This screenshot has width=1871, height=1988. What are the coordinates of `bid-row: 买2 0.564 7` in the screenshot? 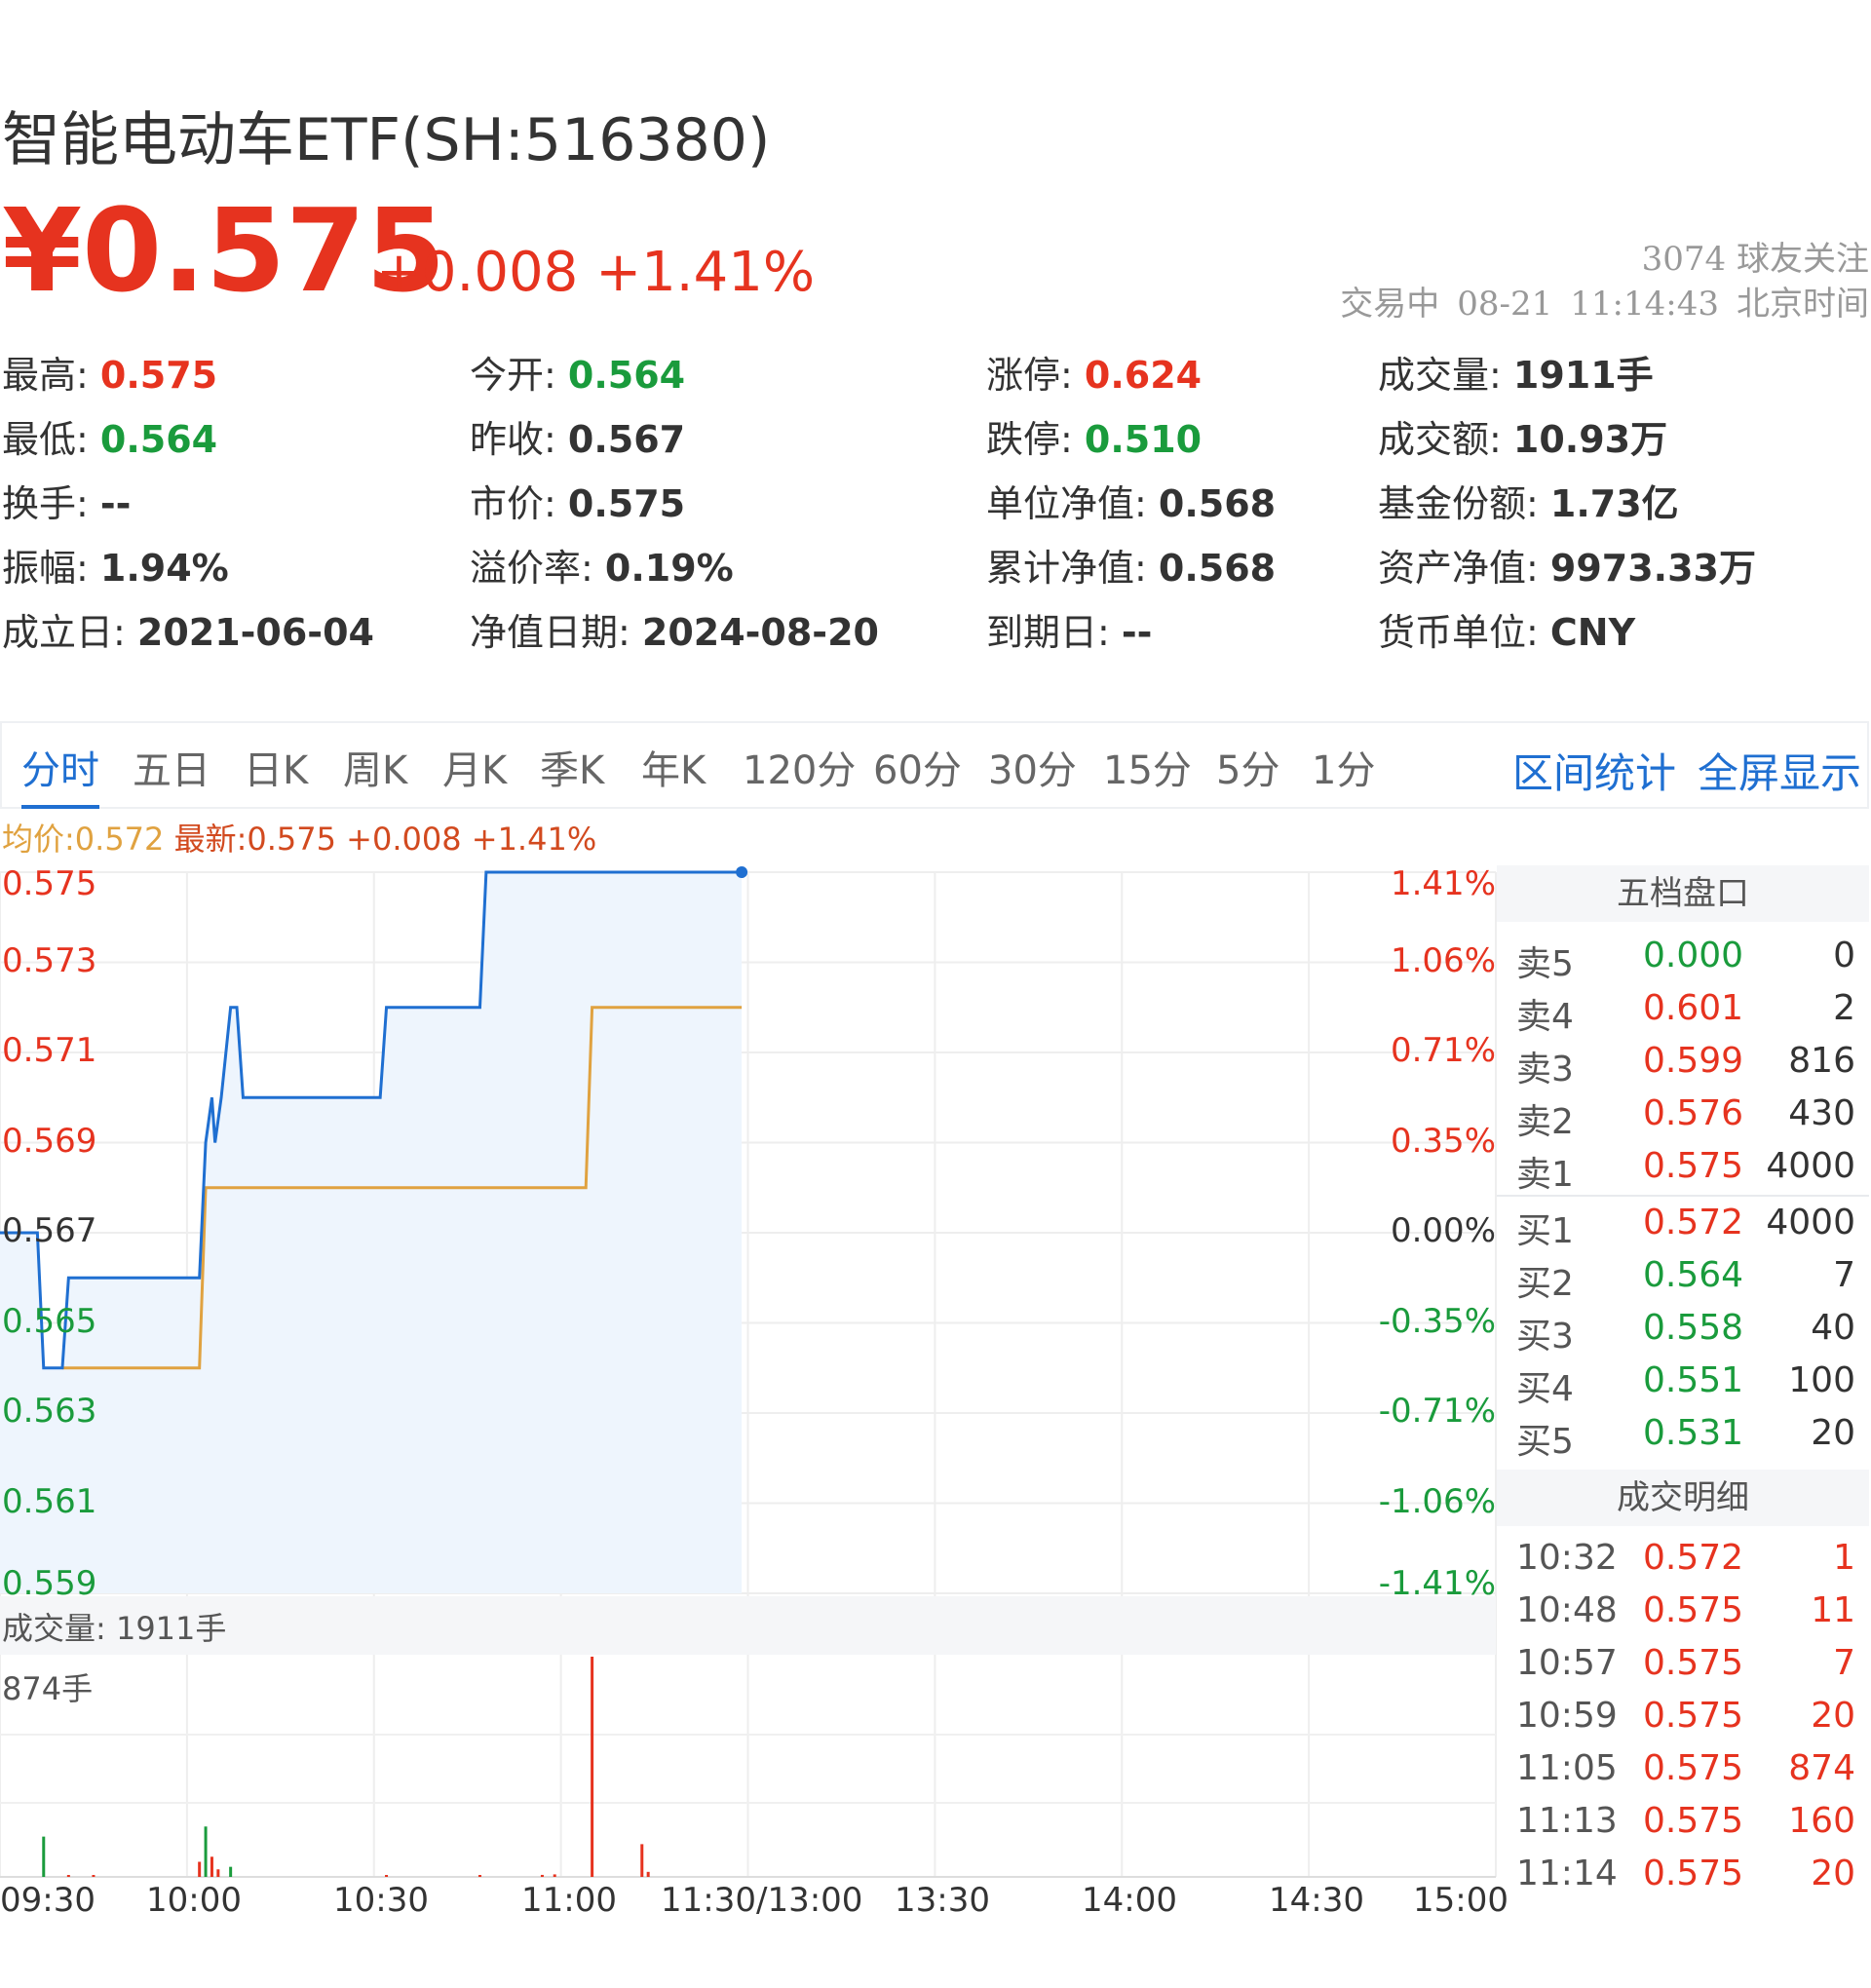 It's located at (1683, 1276).